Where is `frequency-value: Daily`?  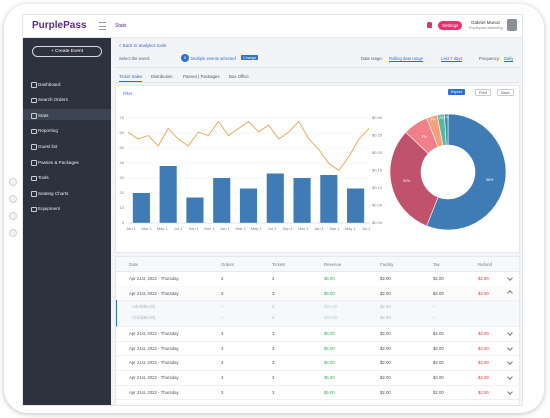 frequency-value: Daily is located at coordinates (509, 59).